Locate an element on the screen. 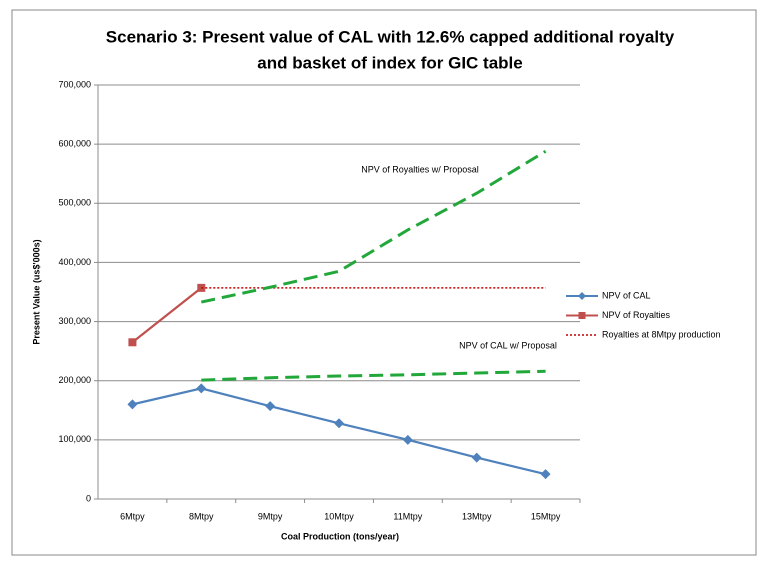 The width and height of the screenshot is (758, 561). x-tick-label: 8Mtpy is located at coordinates (201, 516).